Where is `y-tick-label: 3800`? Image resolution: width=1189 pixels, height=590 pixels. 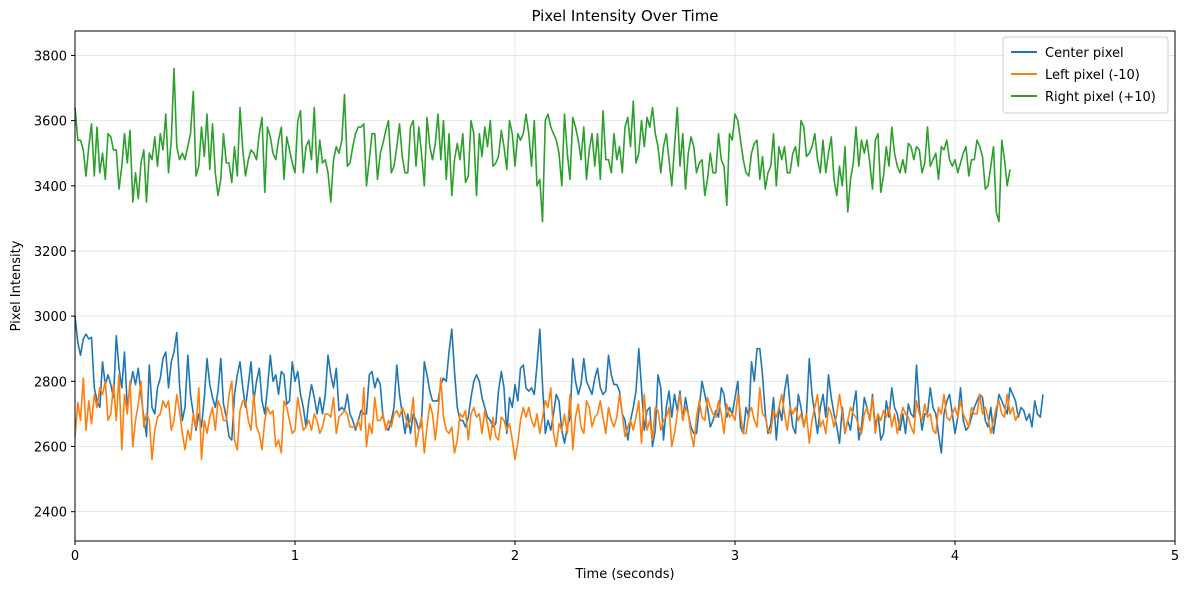 y-tick-label: 3800 is located at coordinates (50, 56).